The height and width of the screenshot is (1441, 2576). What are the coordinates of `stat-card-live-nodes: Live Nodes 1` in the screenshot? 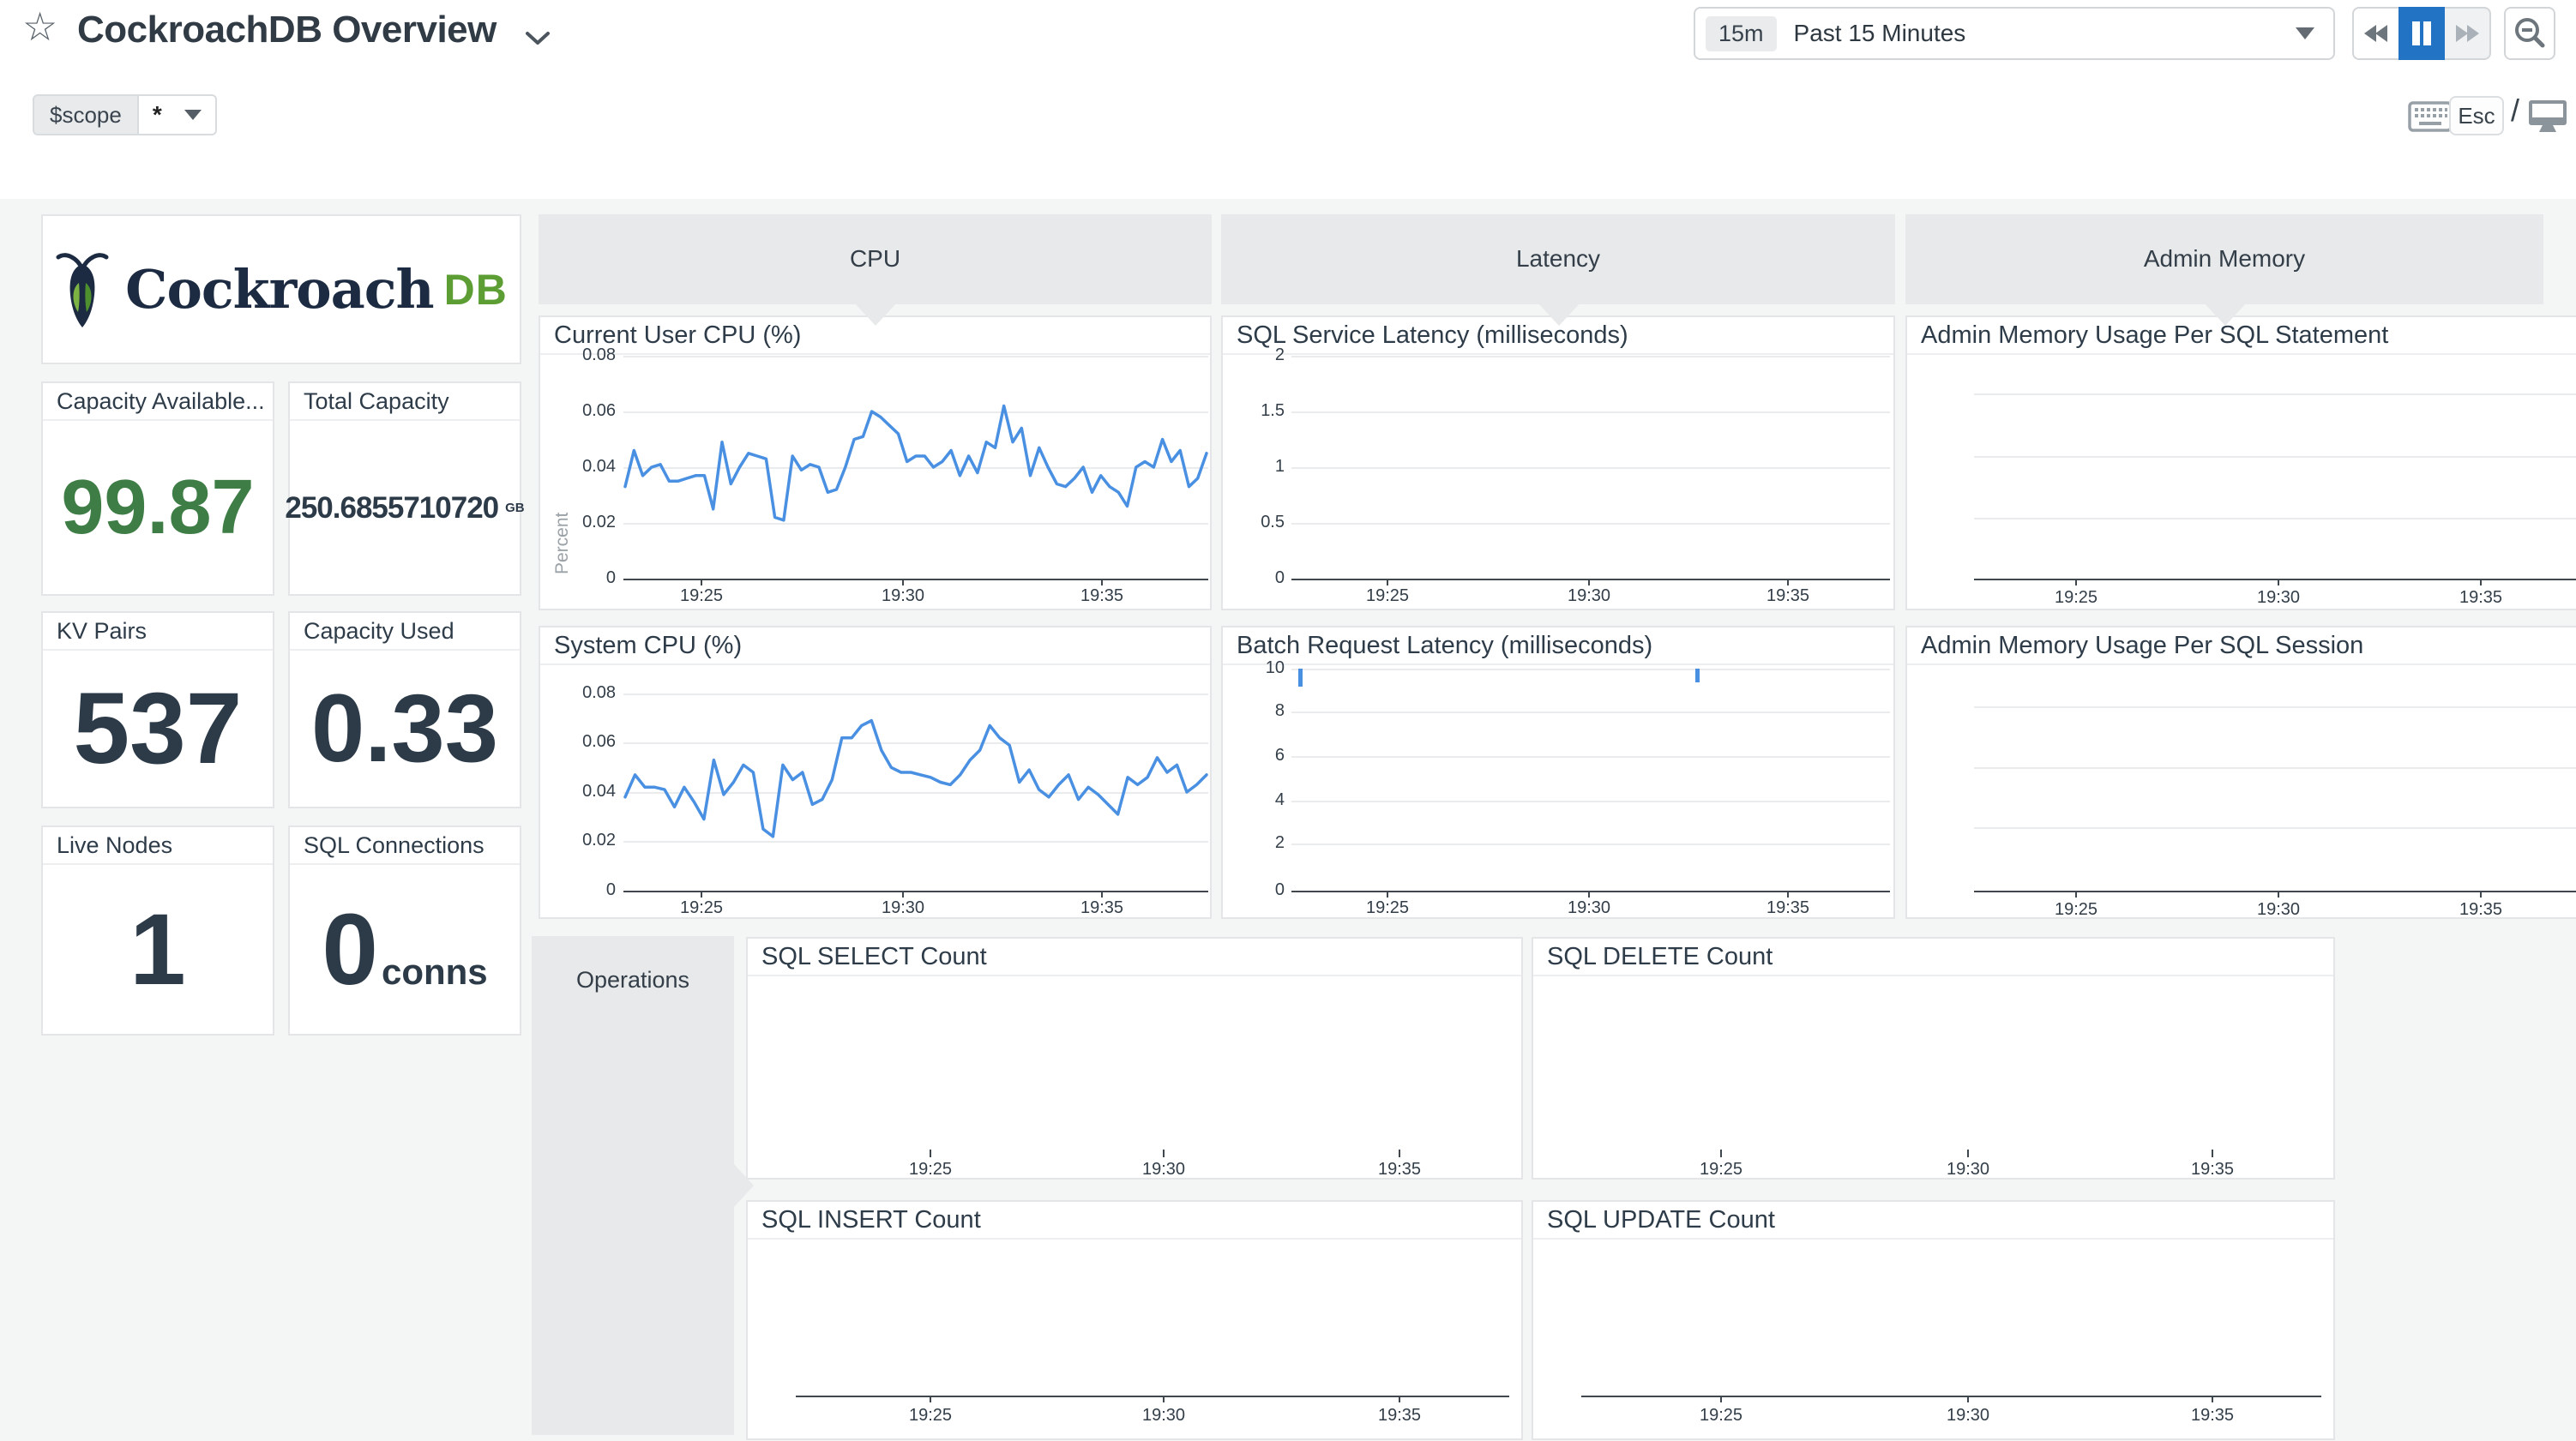 It's located at (157, 931).